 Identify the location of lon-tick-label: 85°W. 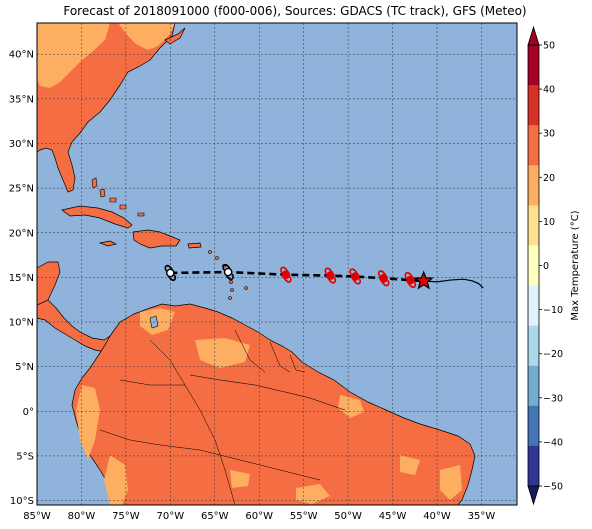
(37, 516).